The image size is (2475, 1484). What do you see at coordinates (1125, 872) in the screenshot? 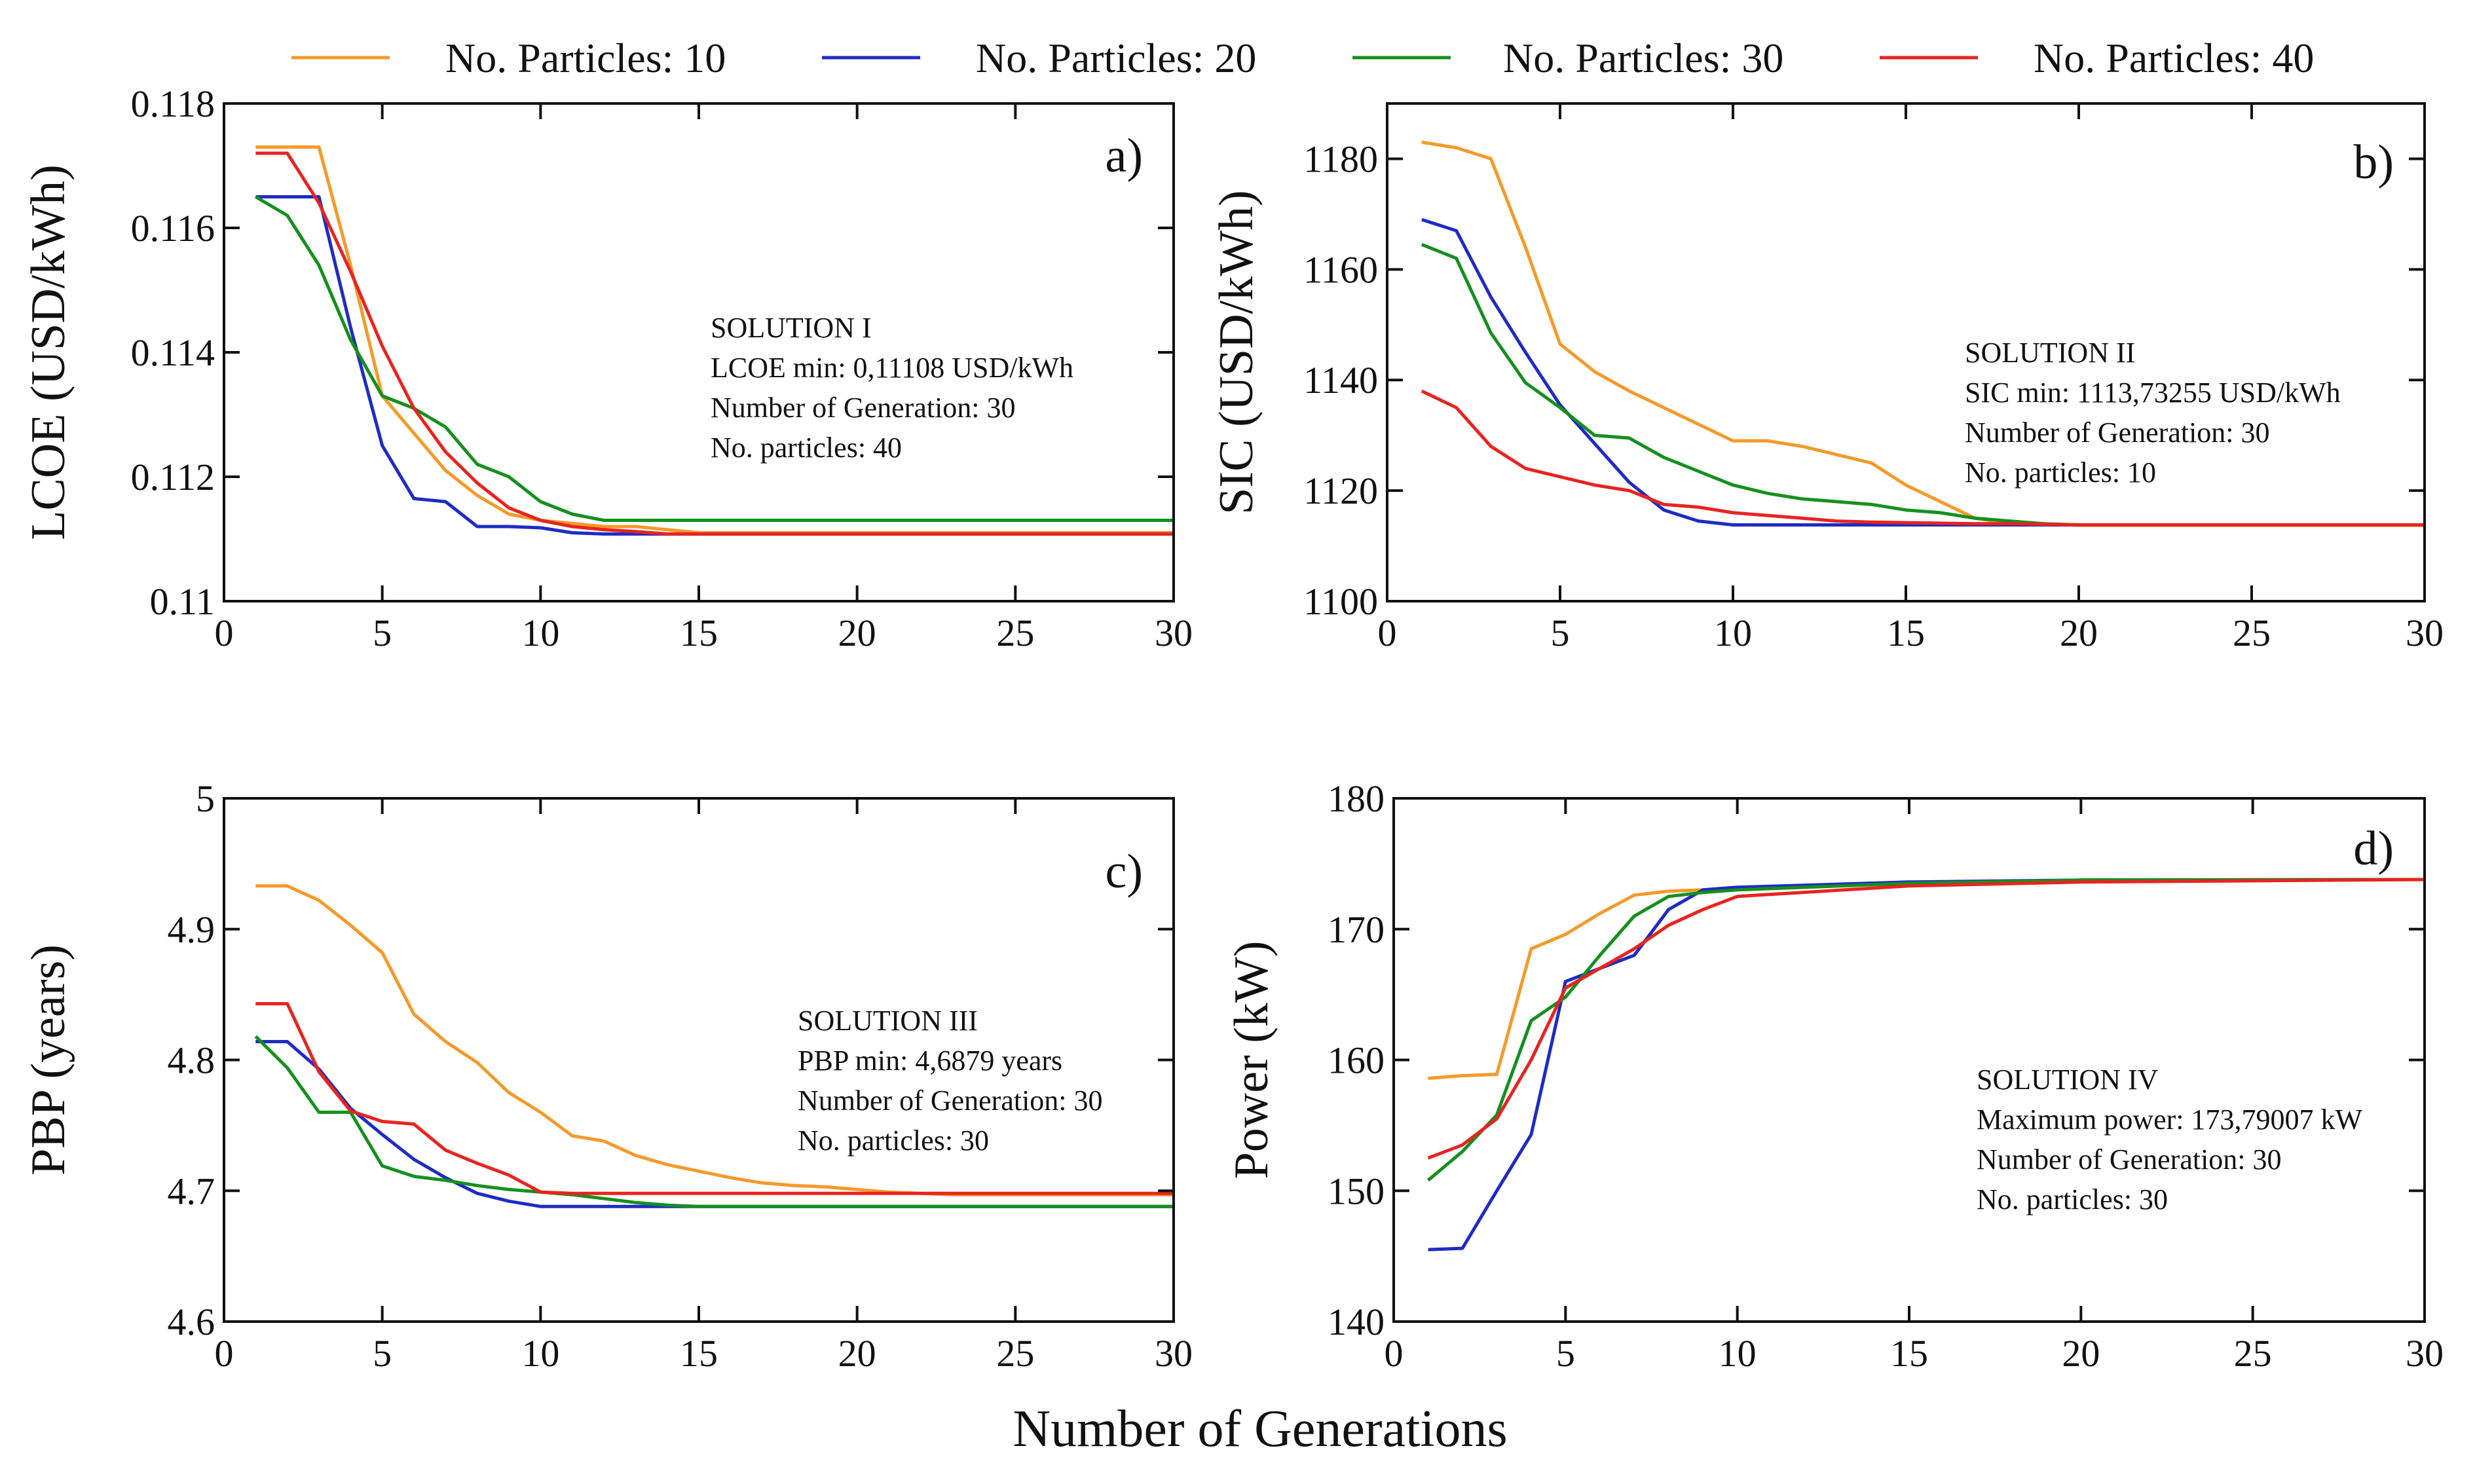
I see `panel-label: c)` at bounding box center [1125, 872].